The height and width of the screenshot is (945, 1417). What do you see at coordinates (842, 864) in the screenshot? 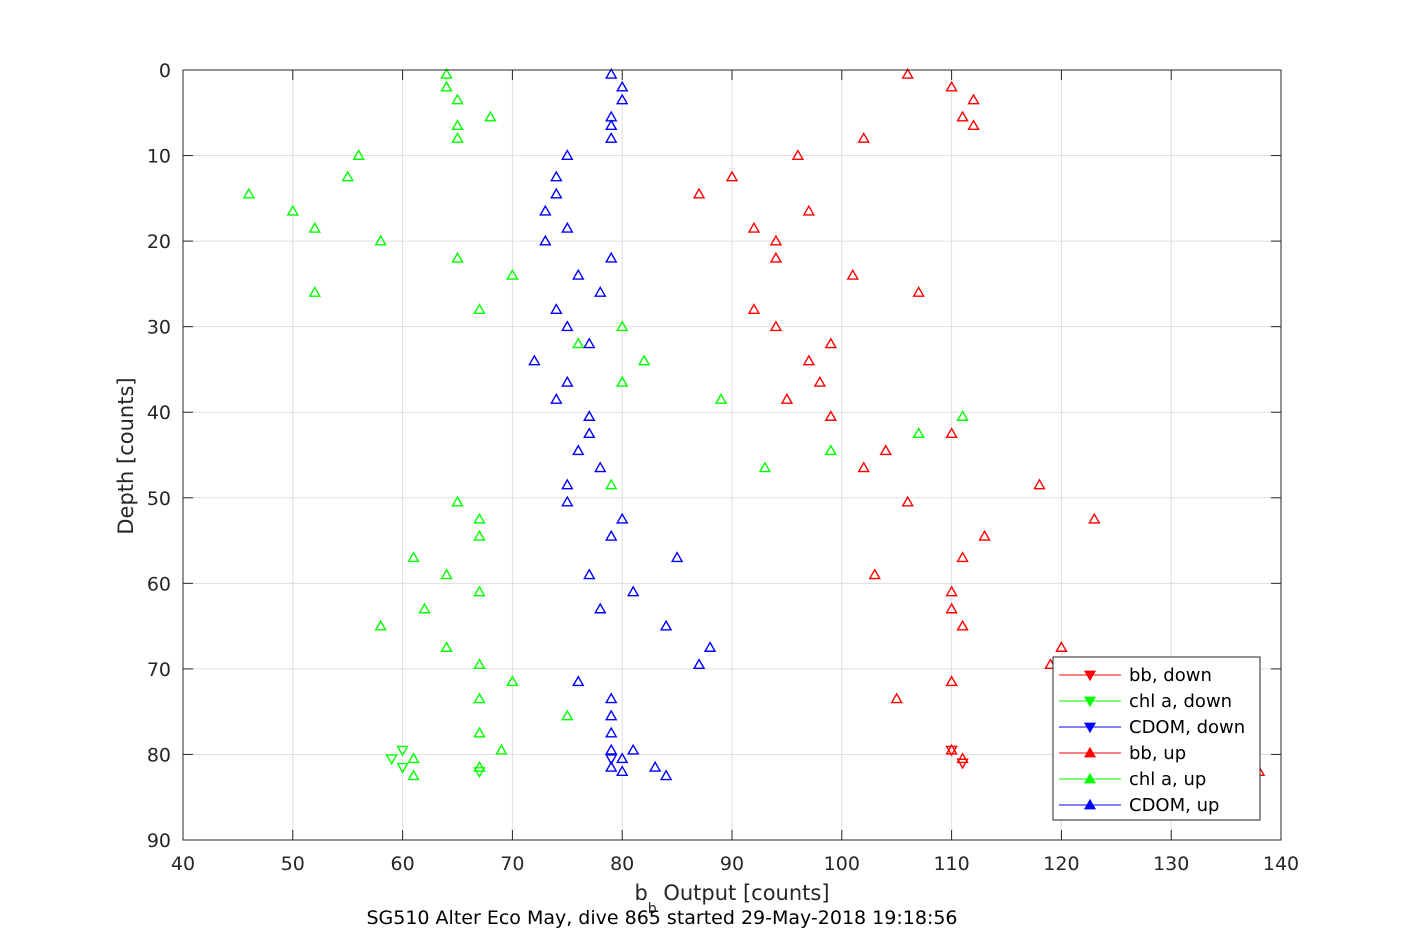
I see `x-tick-label: 100` at bounding box center [842, 864].